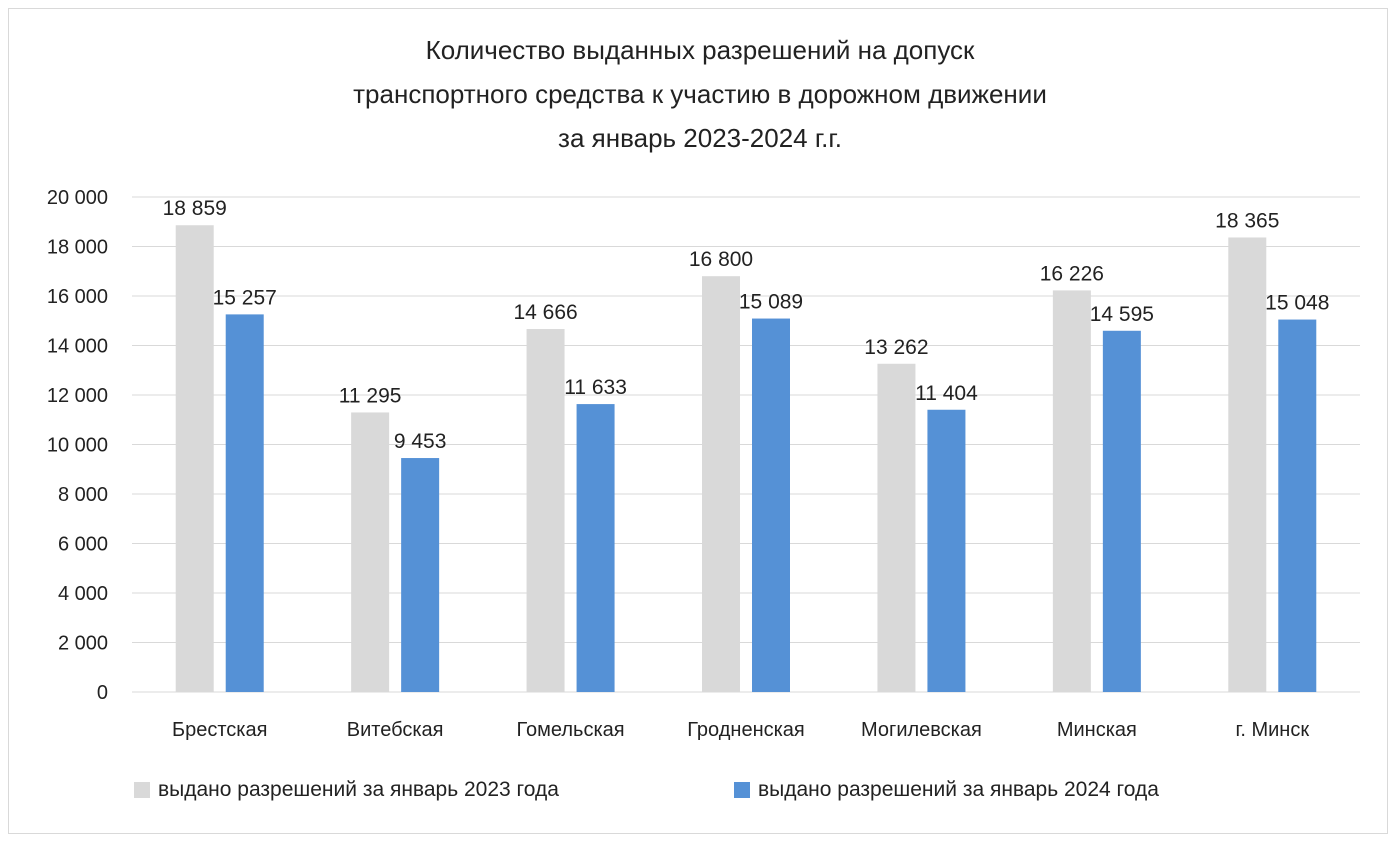 Image resolution: width=1400 pixels, height=846 pixels. Describe the element at coordinates (700, 50) in the screenshot. I see `chart-title-line-1: Количество выданных разрешений на допуск` at that location.